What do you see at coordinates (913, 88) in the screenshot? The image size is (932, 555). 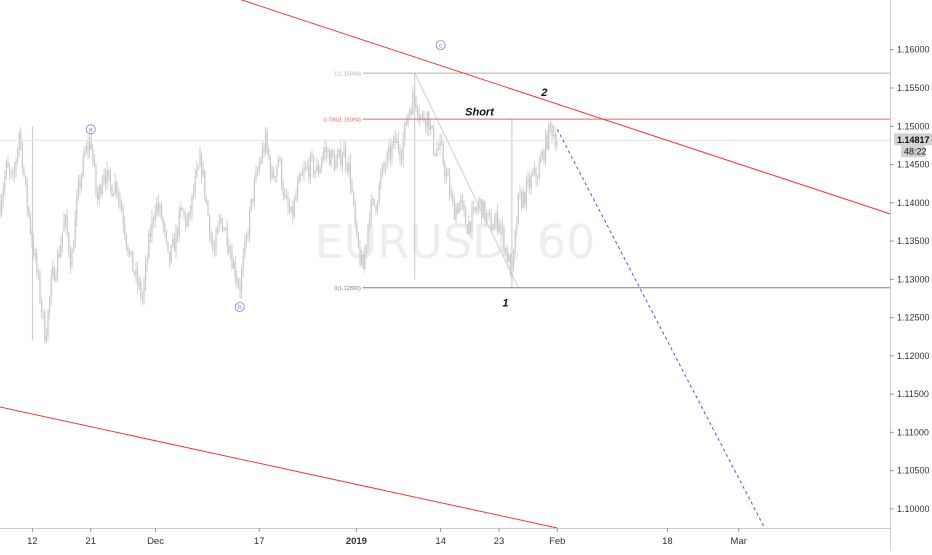 I see `price-tick-label: 1.15500` at bounding box center [913, 88].